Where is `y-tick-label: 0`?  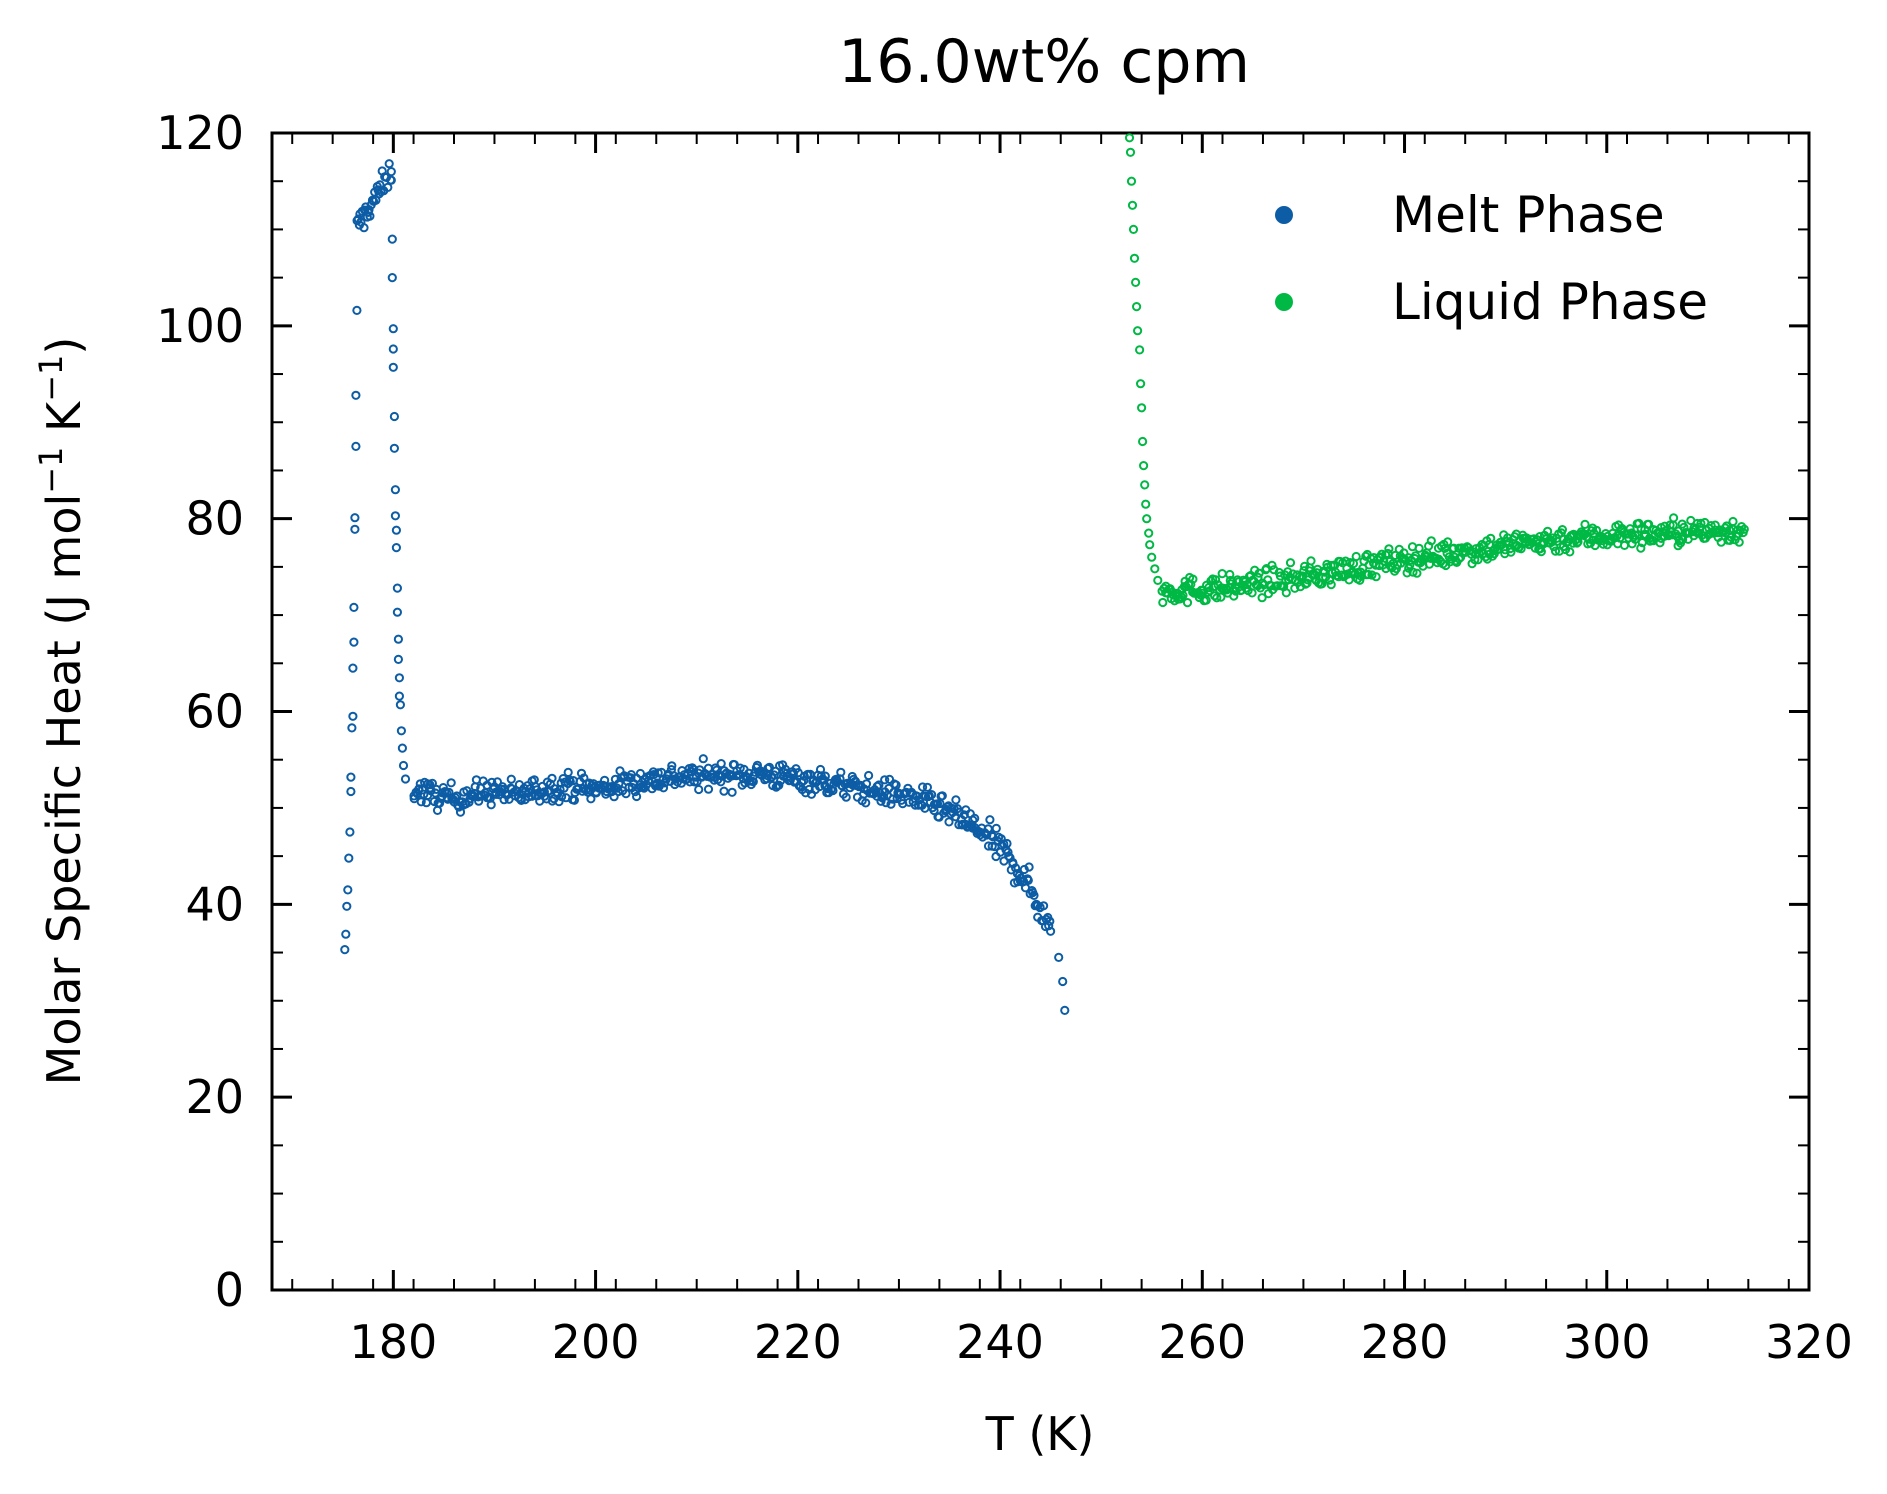 y-tick-label: 0 is located at coordinates (229, 1290).